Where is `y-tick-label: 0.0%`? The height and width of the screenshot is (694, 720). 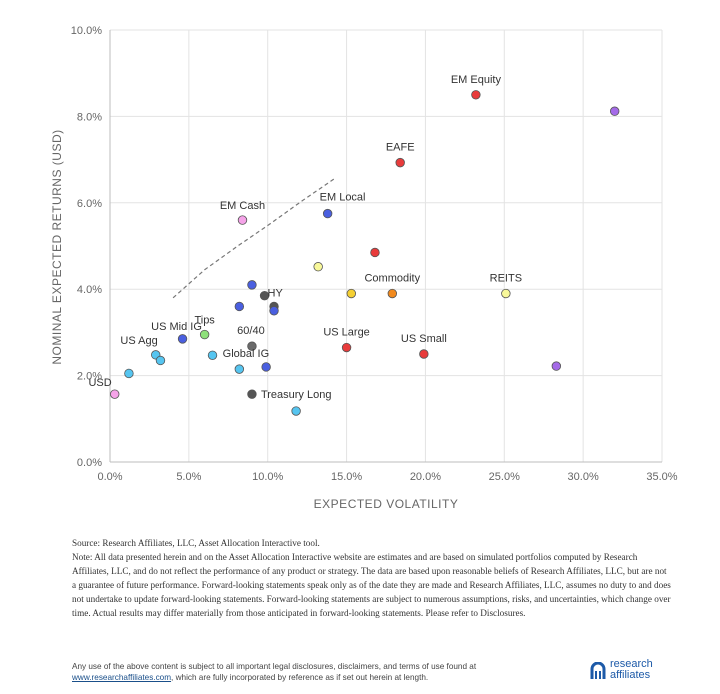 y-tick-label: 0.0% is located at coordinates (89, 463).